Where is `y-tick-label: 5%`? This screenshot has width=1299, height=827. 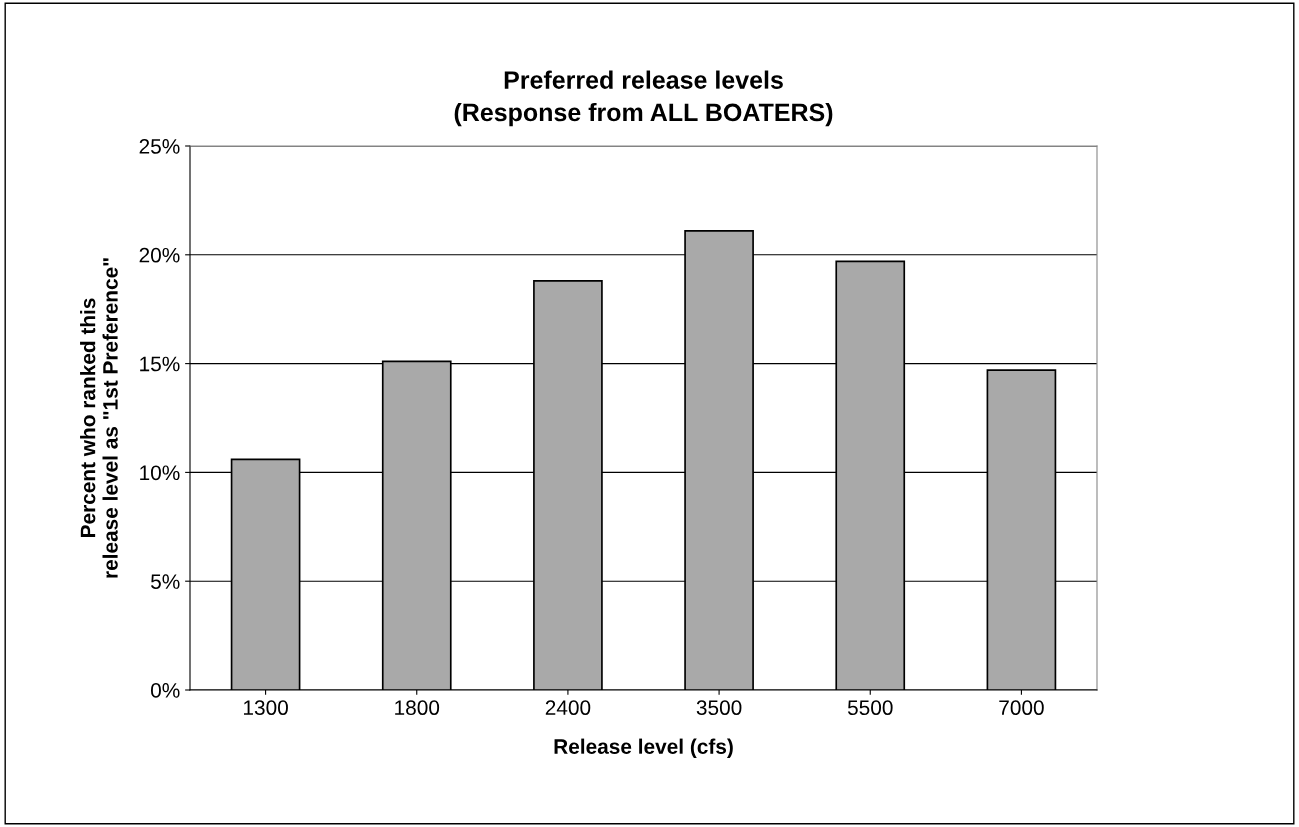
y-tick-label: 5% is located at coordinates (165, 581).